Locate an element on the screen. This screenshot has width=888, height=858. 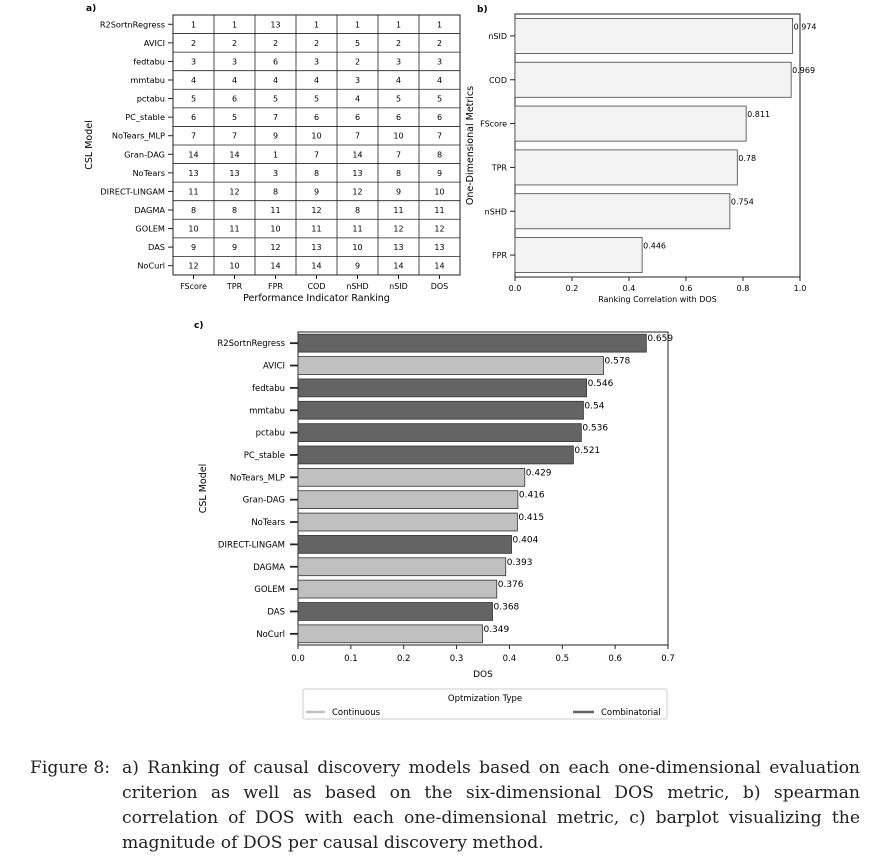
bar-direct-lingam is located at coordinates (404, 544).